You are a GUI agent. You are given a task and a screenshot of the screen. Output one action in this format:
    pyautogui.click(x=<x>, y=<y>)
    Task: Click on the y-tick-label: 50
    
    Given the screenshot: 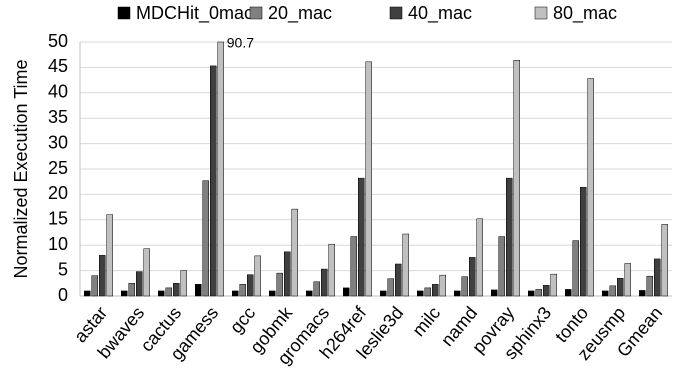 What is the action you would take?
    pyautogui.click(x=58, y=41)
    